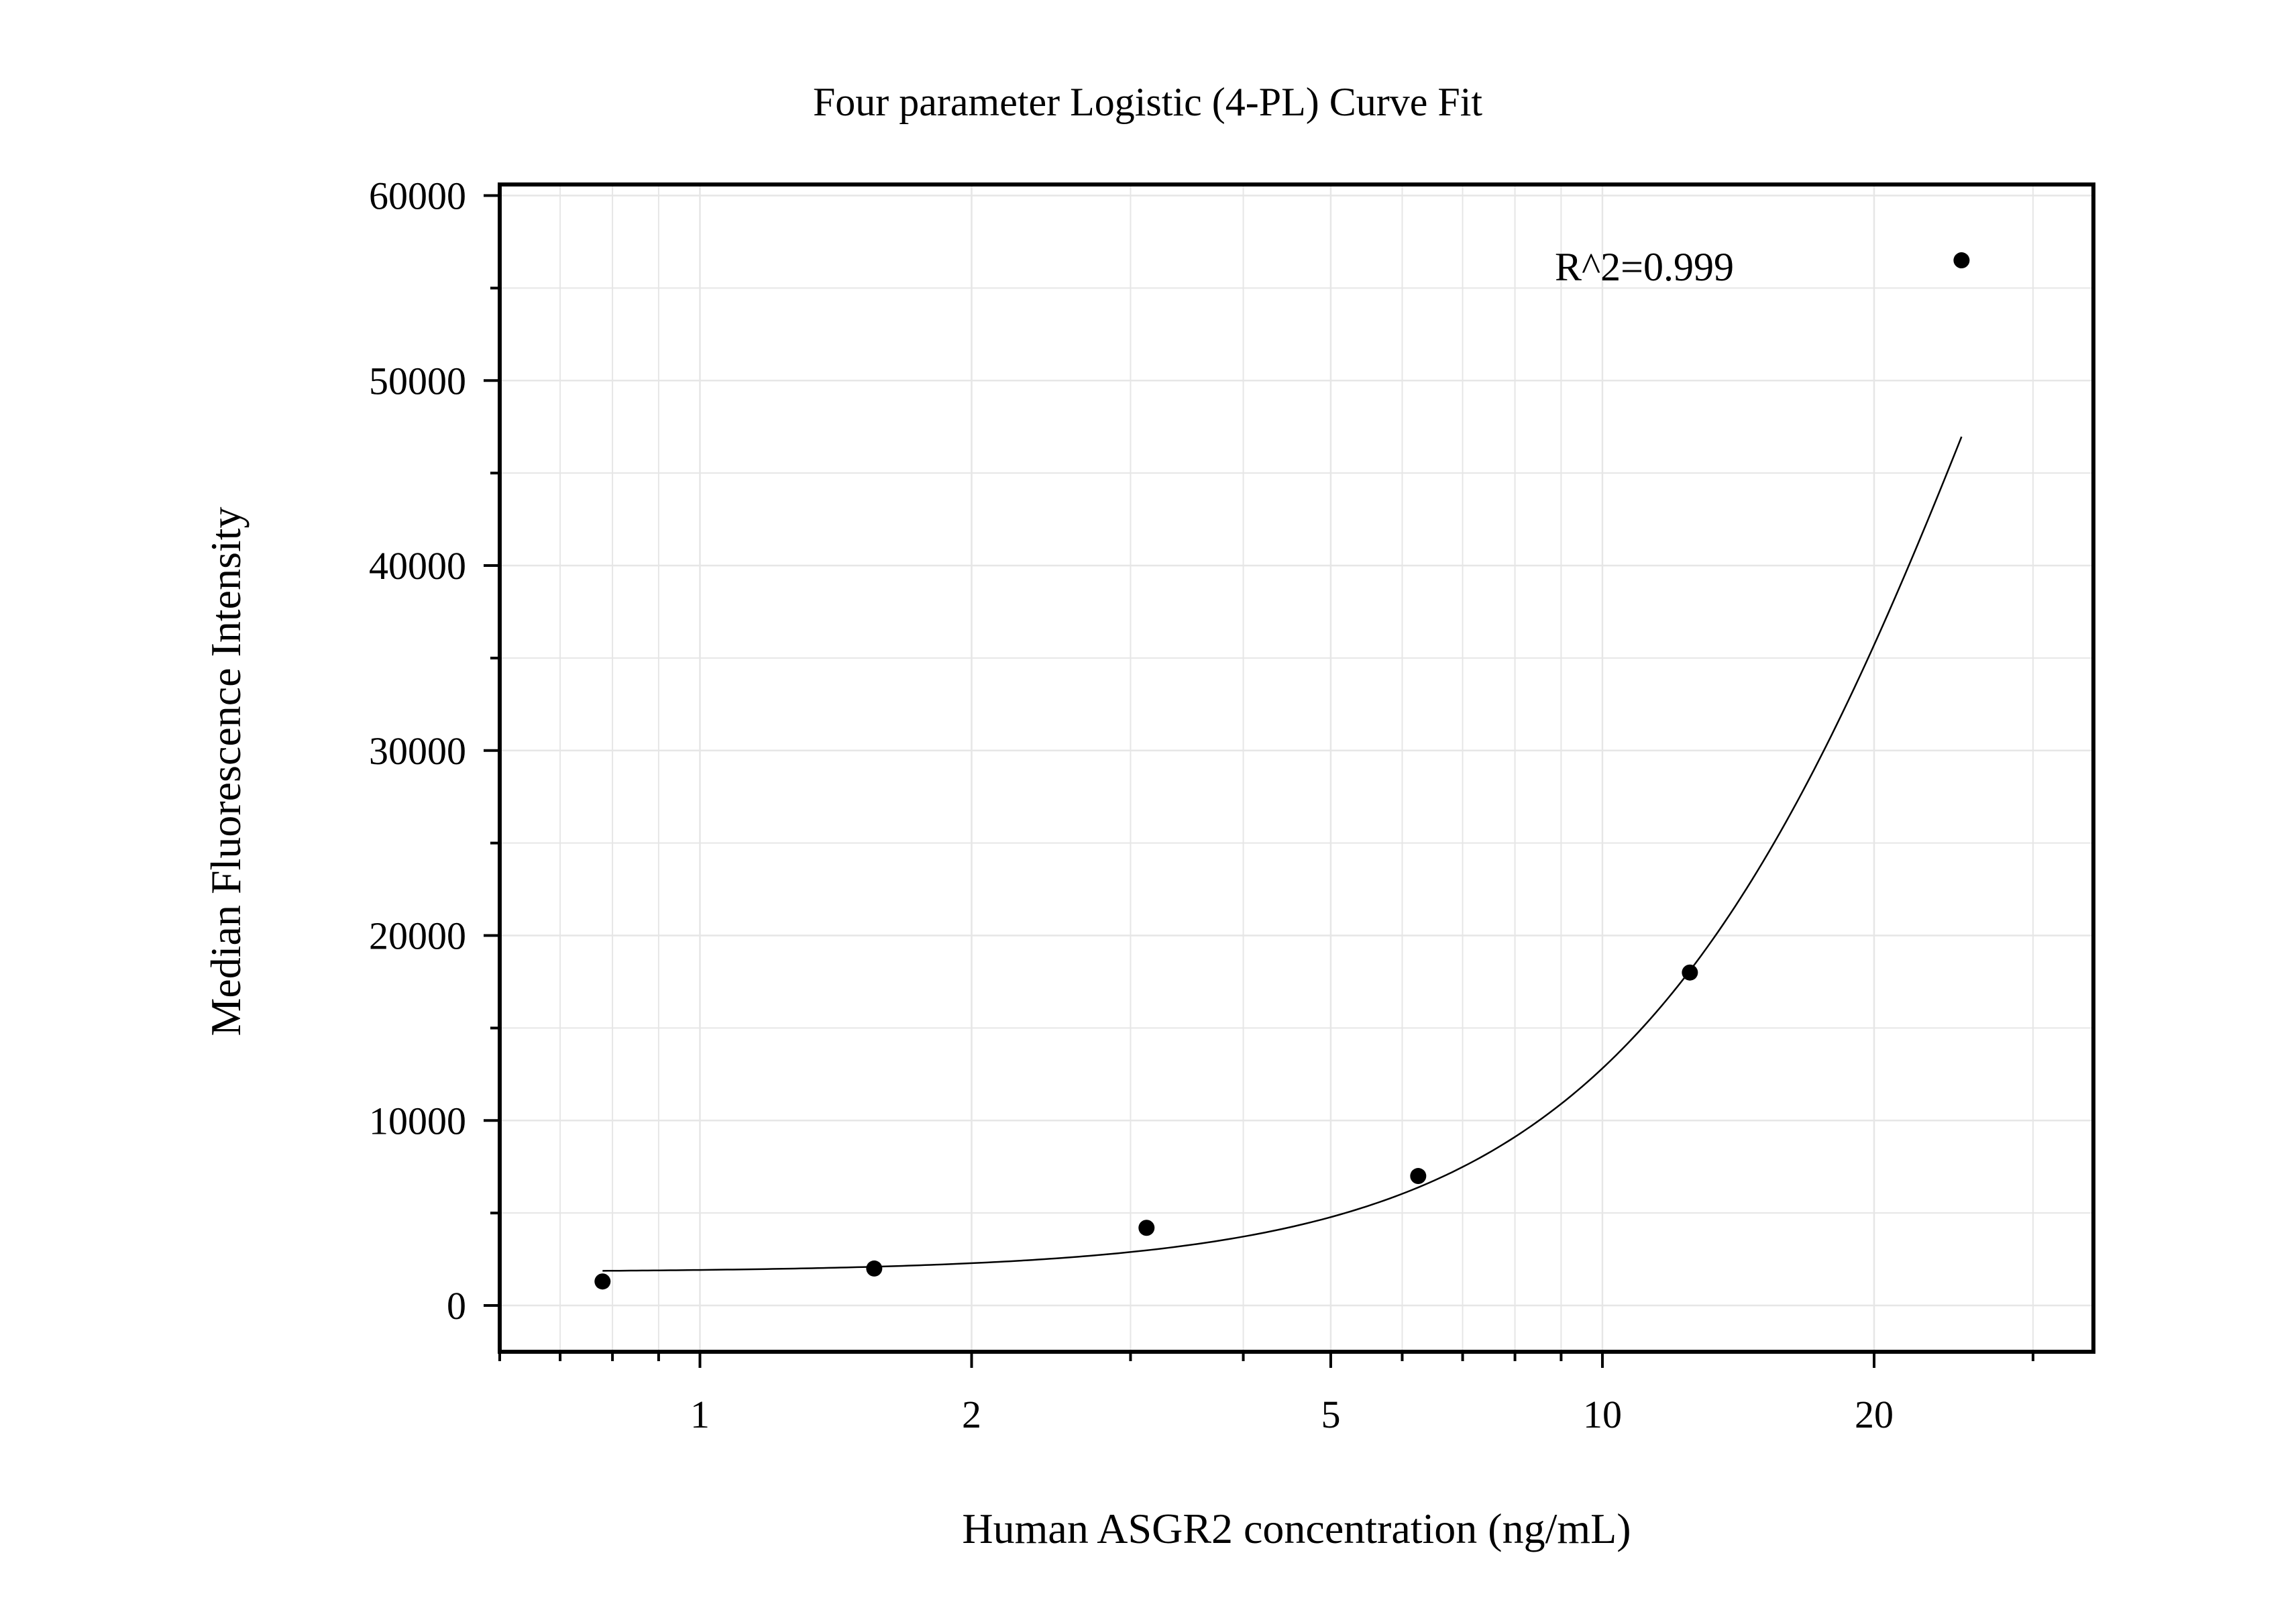  I want to click on x-axis: 1 2 5 10 20, so click(1266, 1394).